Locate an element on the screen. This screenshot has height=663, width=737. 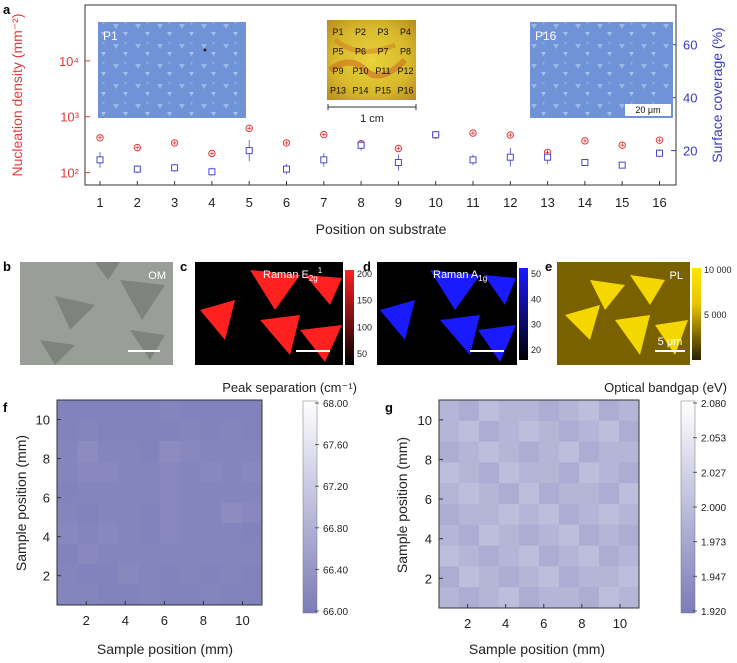
chip-grid-label: P8 is located at coordinates (405, 52).